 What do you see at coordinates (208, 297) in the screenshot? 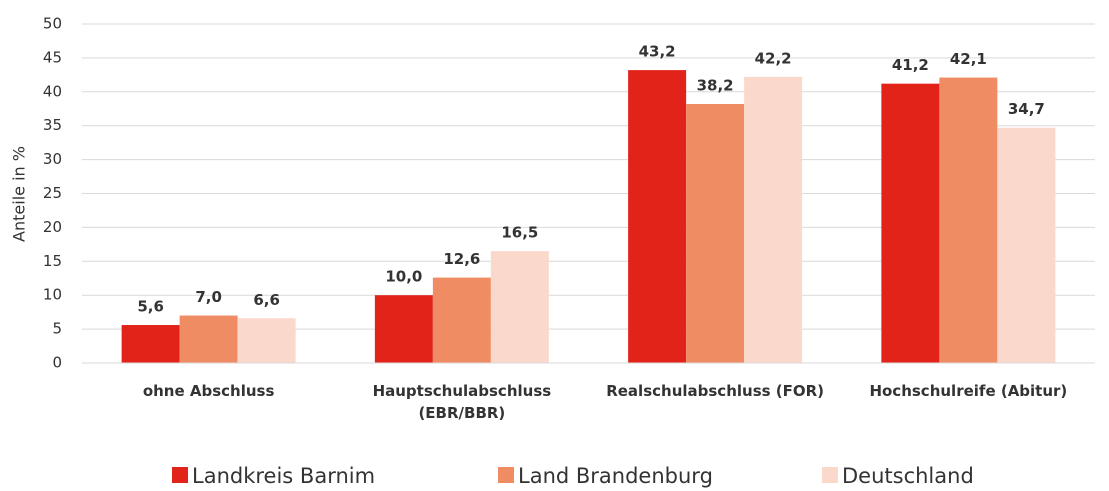
I see `data-label: 7,0` at bounding box center [208, 297].